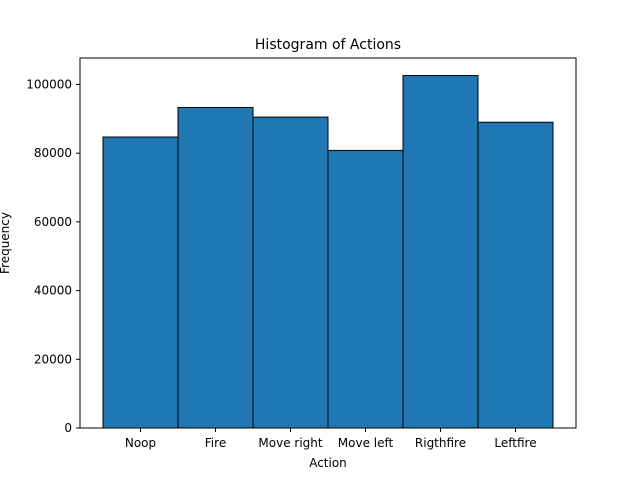 This screenshot has height=480, width=640. I want to click on y-tick-label: 0, so click(68, 428).